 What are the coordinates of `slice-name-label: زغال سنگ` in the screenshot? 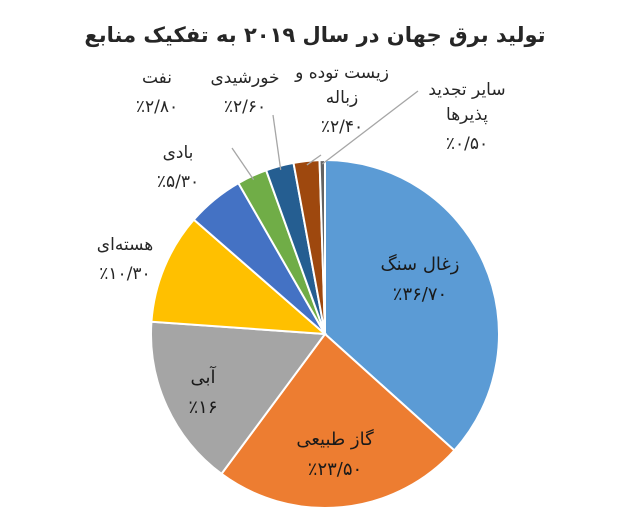 It's located at (419, 264).